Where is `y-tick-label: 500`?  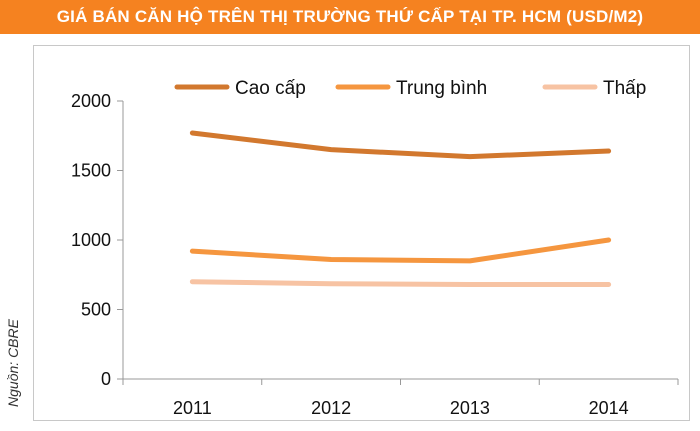
y-tick-label: 500 is located at coordinates (96, 310).